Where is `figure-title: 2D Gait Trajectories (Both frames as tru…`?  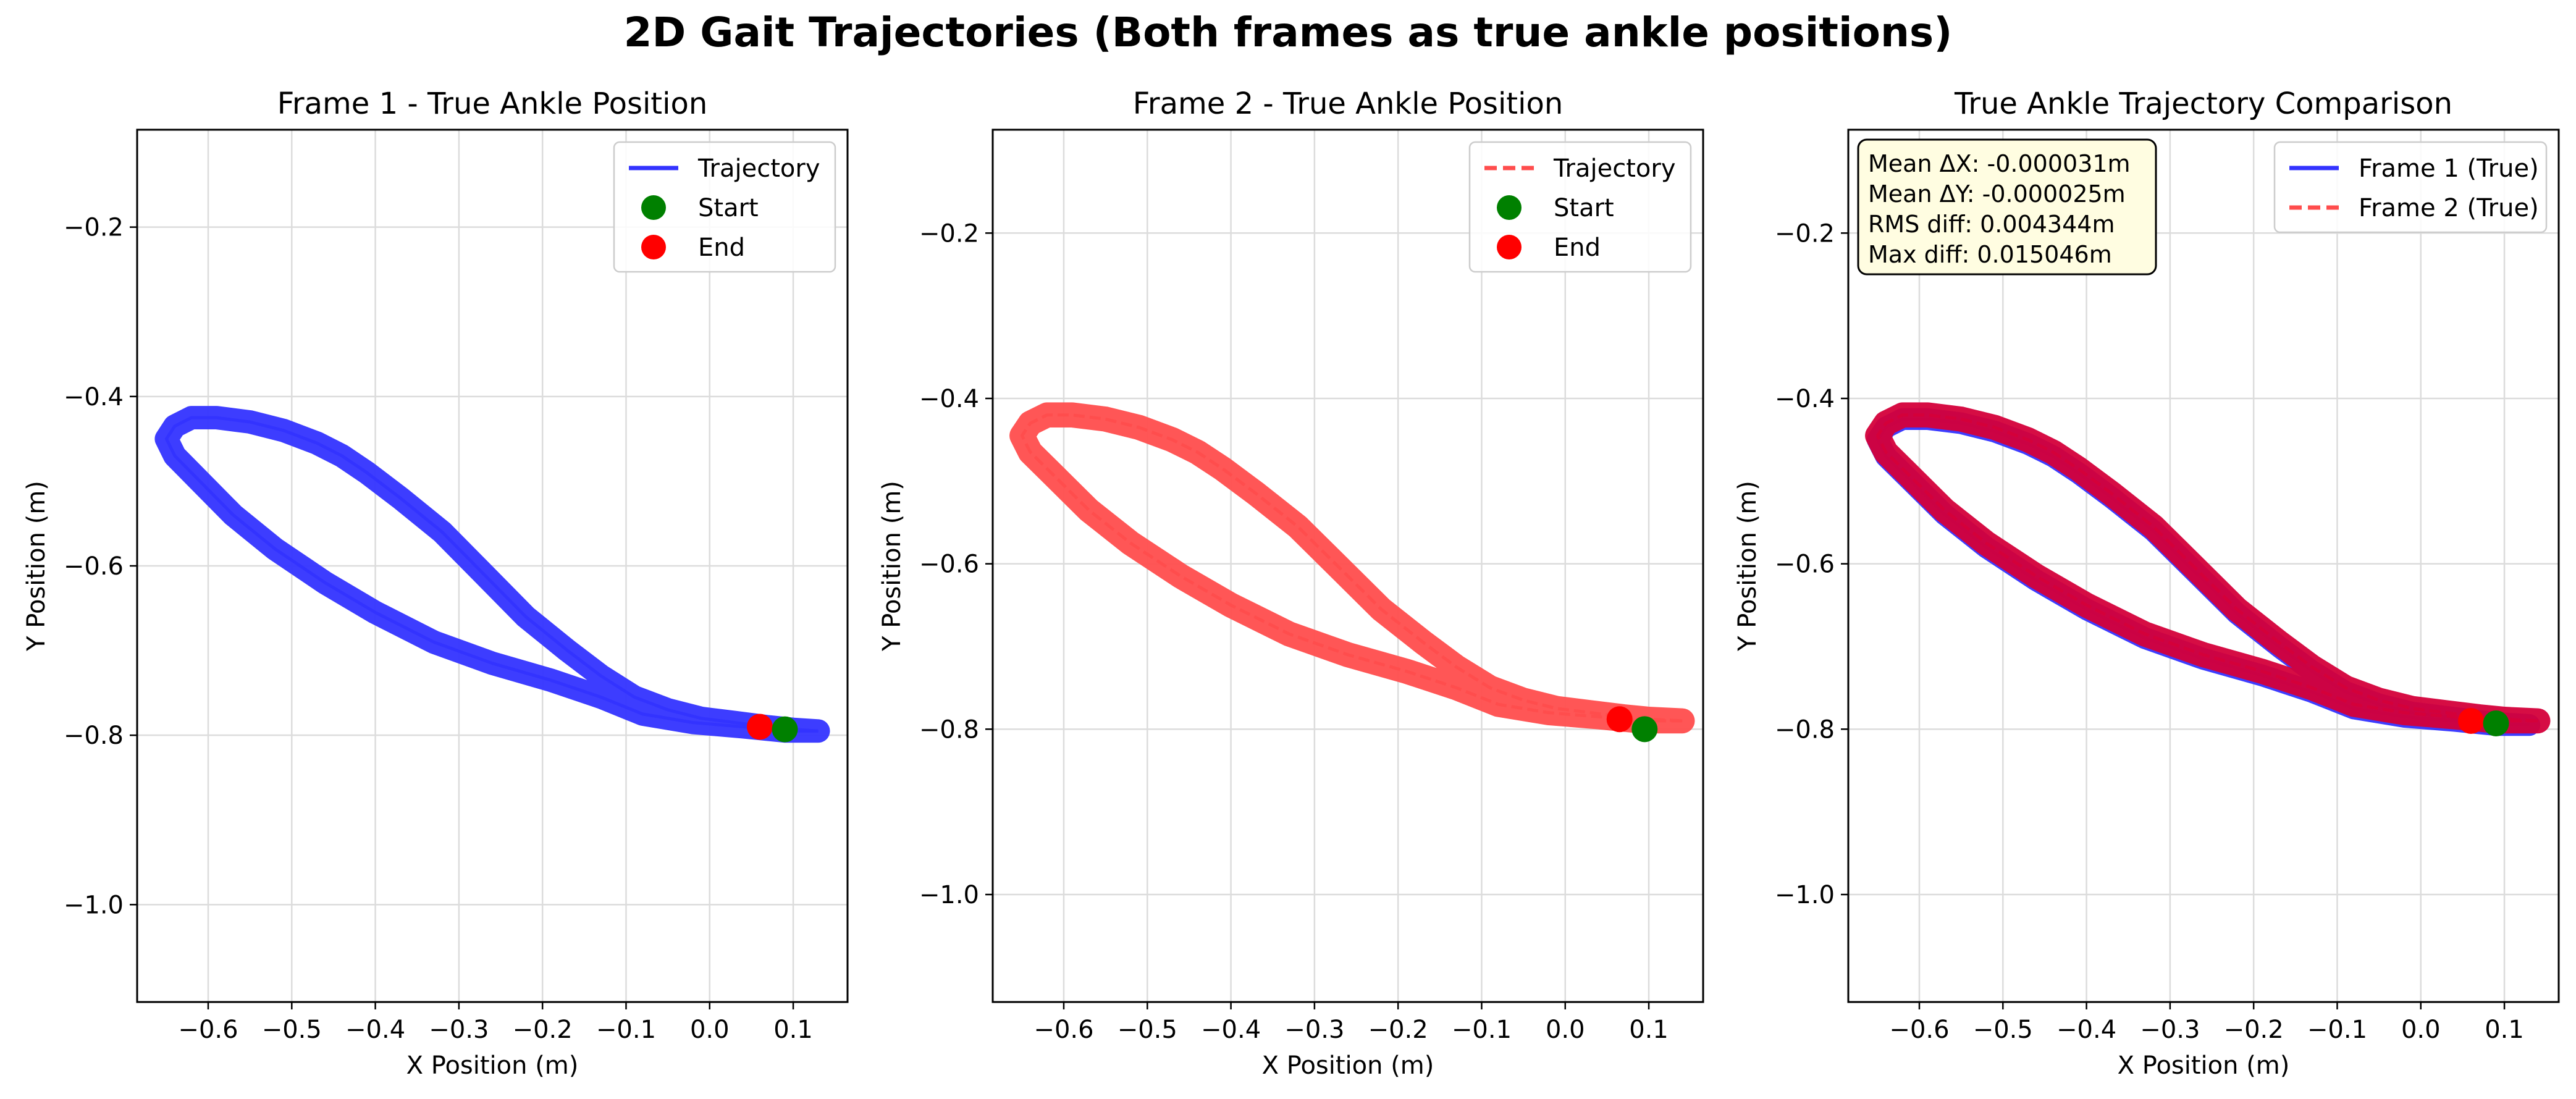 figure-title: 2D Gait Trajectories (Both frames as tru… is located at coordinates (1288, 32).